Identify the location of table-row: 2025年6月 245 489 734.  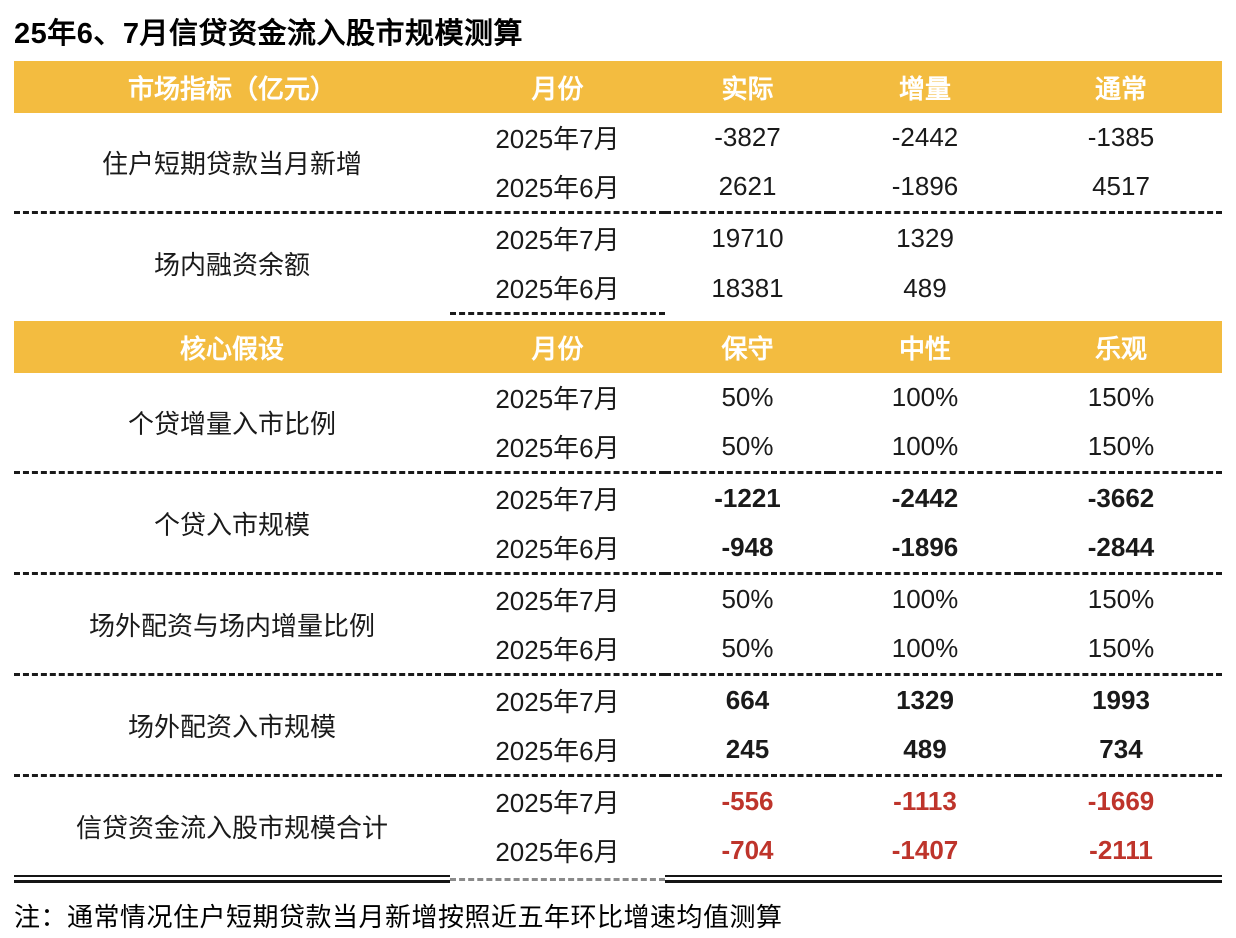
(618, 750).